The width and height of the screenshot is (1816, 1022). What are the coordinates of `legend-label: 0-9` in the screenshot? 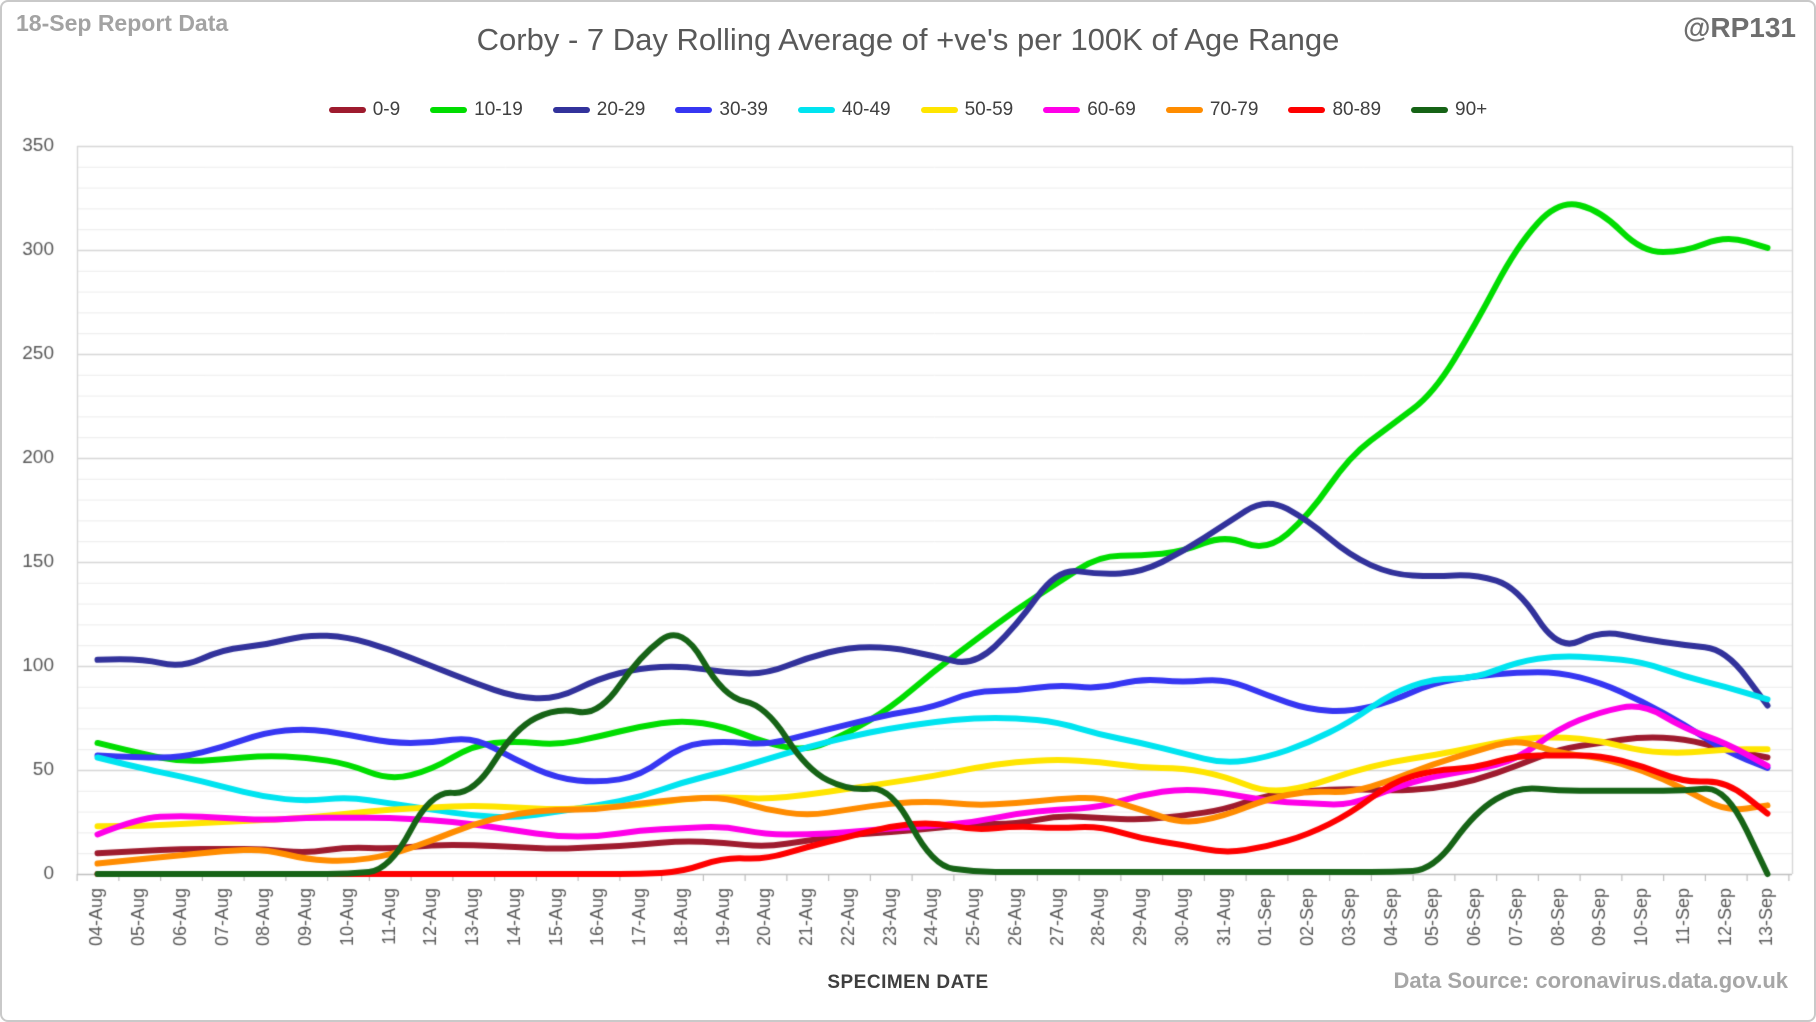 It's located at (386, 109).